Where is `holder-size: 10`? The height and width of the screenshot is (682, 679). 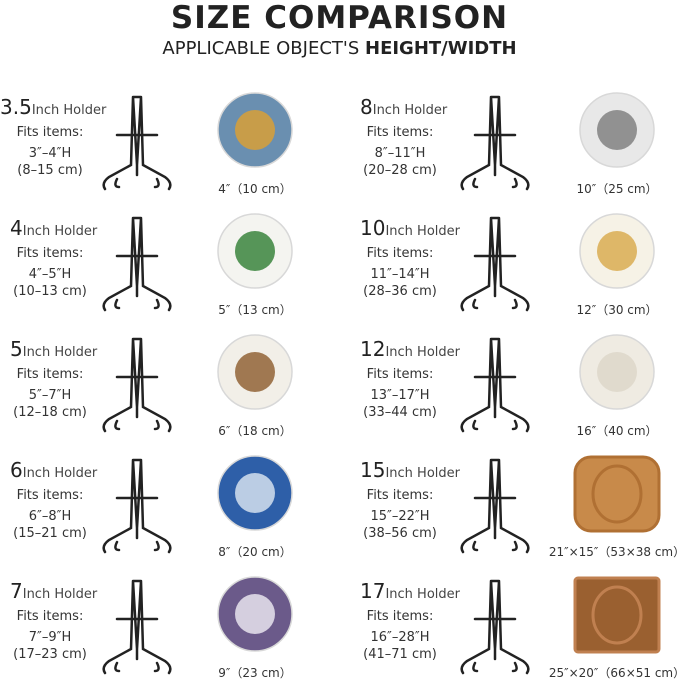 holder-size: 10 is located at coordinates (373, 228).